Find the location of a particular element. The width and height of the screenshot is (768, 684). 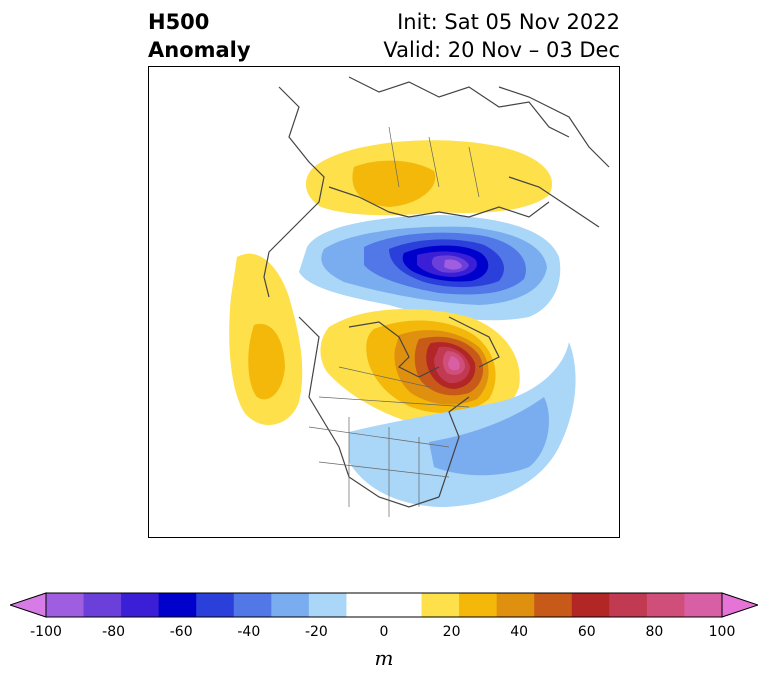

colorbar-tick-label: -80 is located at coordinates (114, 632).